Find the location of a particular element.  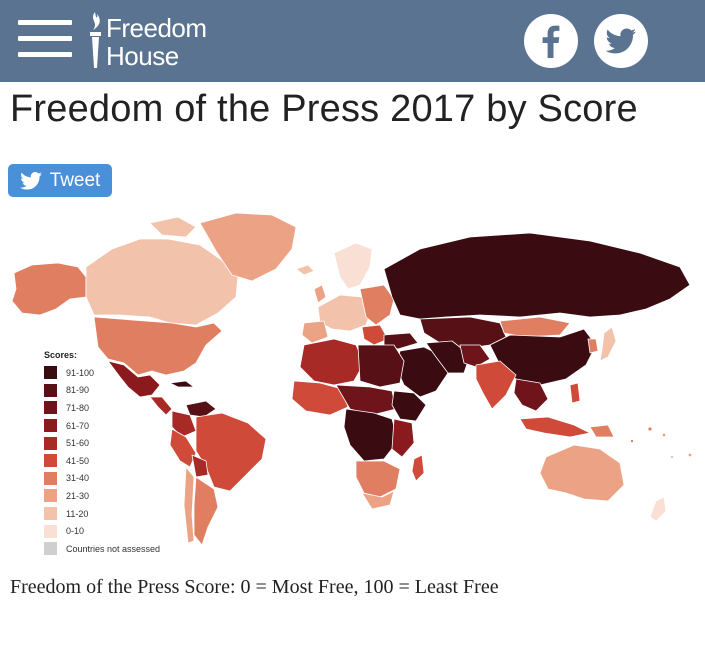

freedom-house-logo: Freedom House is located at coordinates (159, 40).